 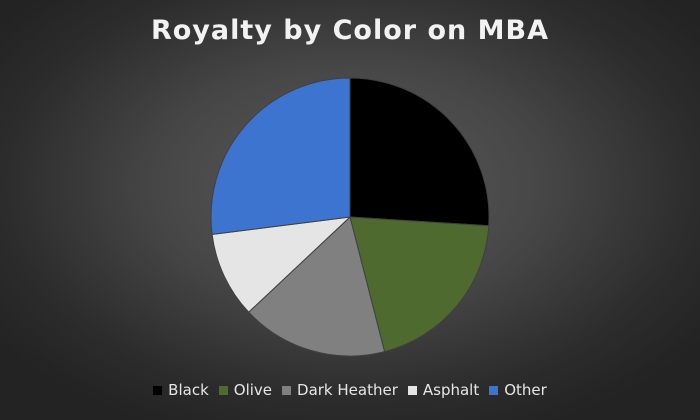 What do you see at coordinates (188, 390) in the screenshot?
I see `legend-label: Black` at bounding box center [188, 390].